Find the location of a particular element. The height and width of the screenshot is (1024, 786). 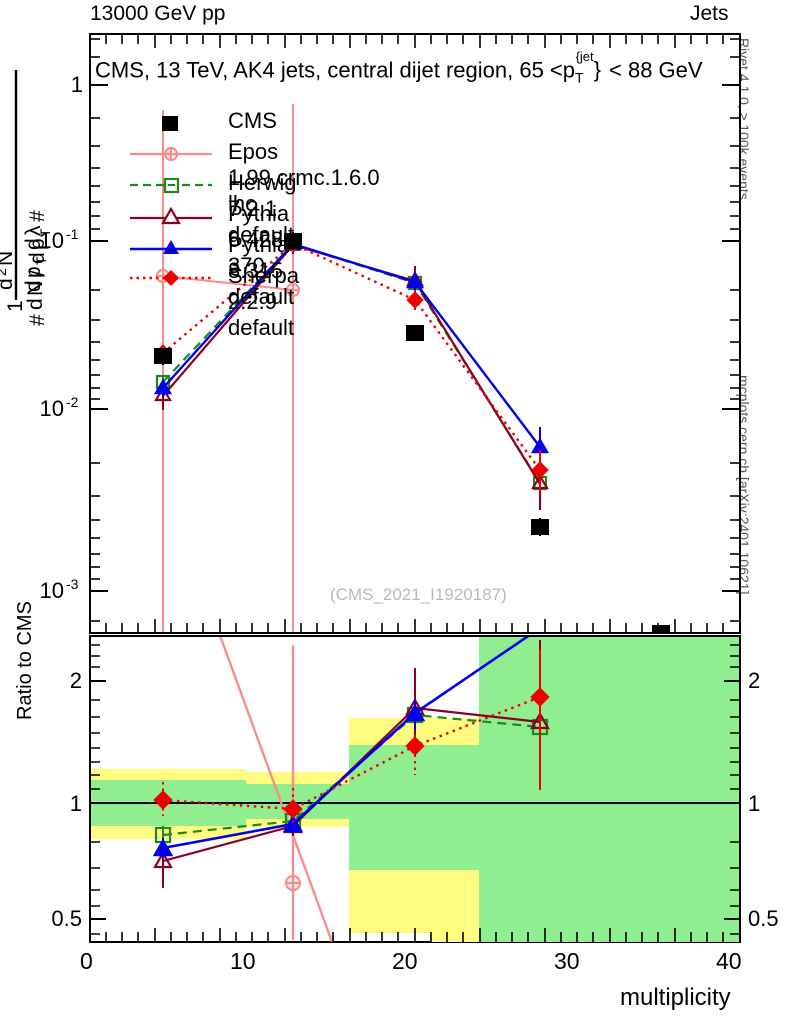

ratio-y-axis-label: Ratio to CMS is located at coordinates (25, 660).